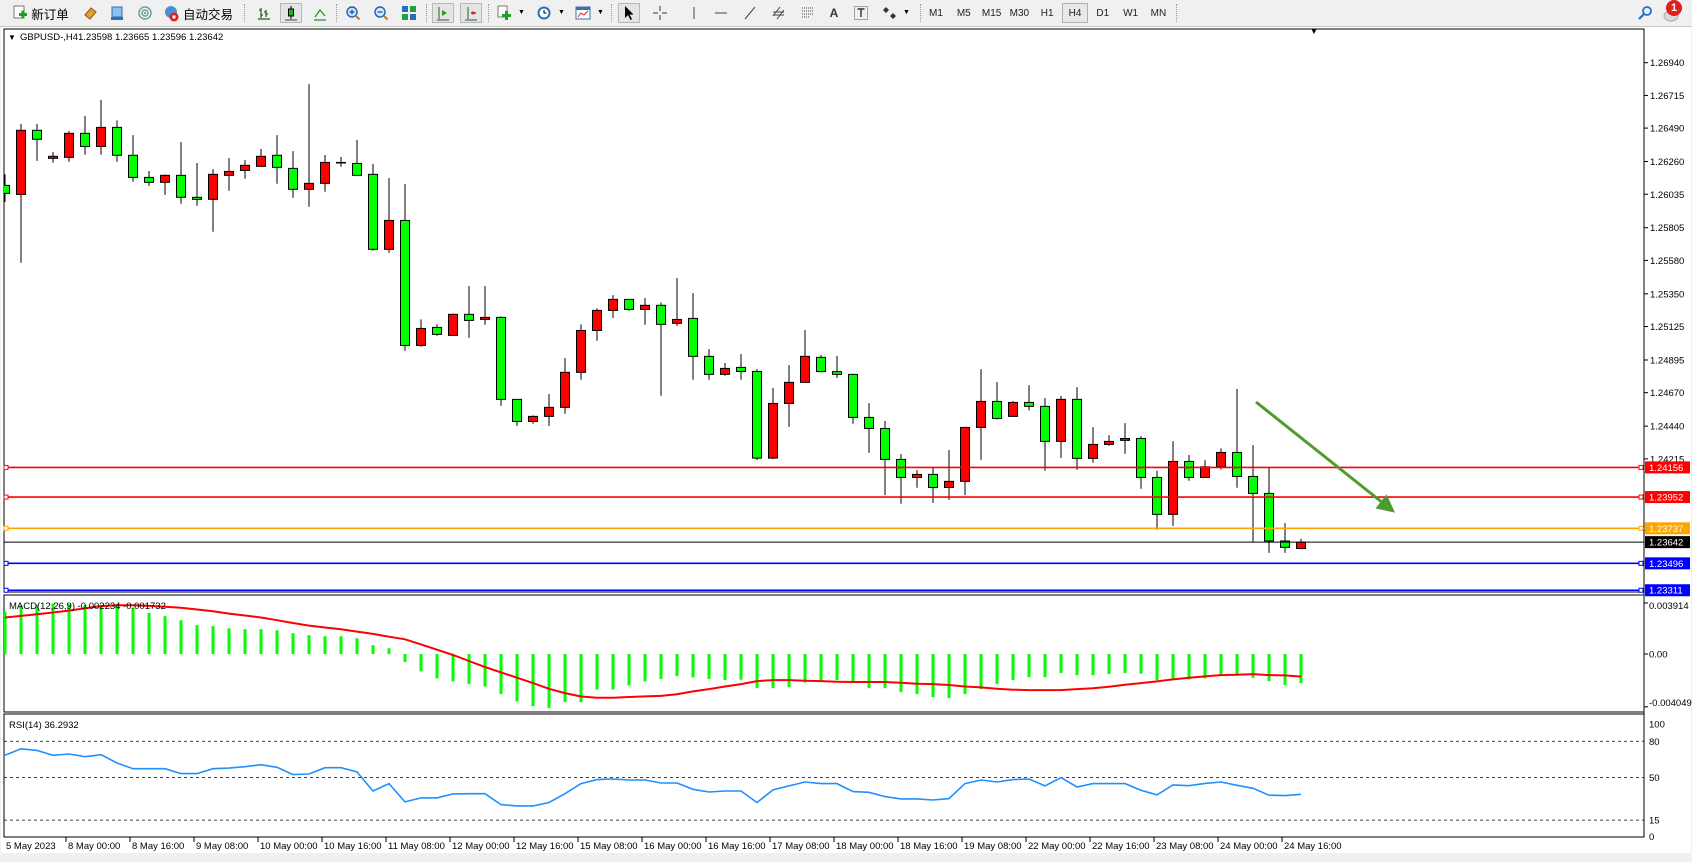 The image size is (1692, 862). What do you see at coordinates (861, 13) in the screenshot?
I see `text-label-button` at bounding box center [861, 13].